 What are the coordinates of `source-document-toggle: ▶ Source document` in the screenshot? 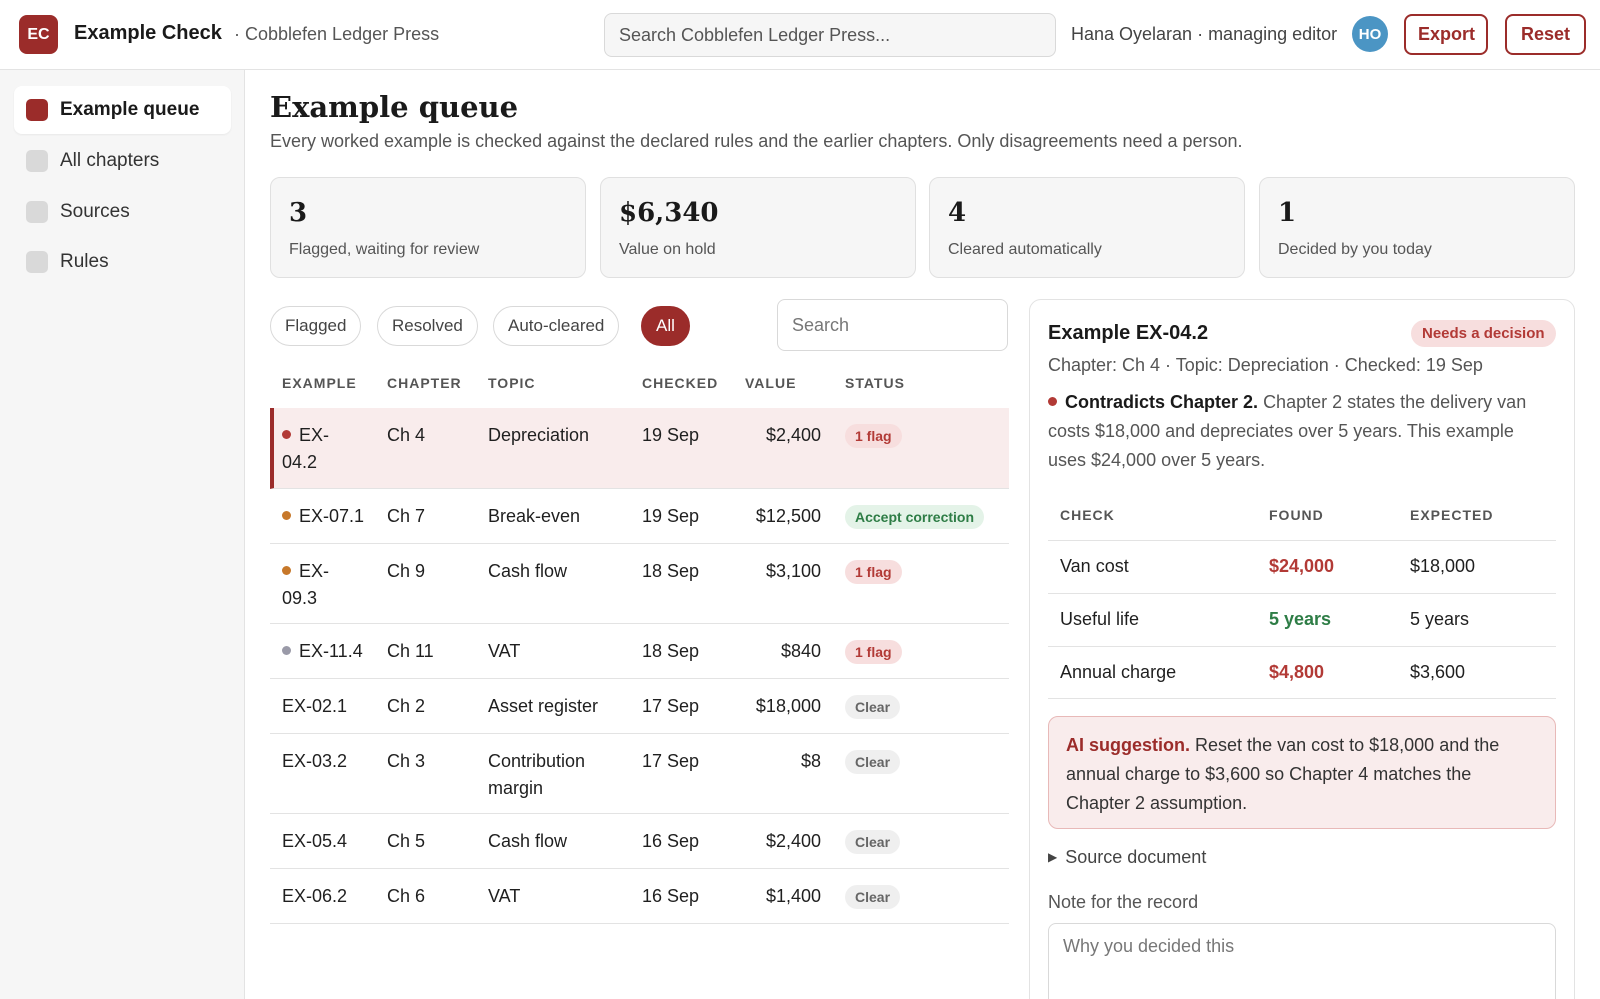 It's located at (1127, 857).